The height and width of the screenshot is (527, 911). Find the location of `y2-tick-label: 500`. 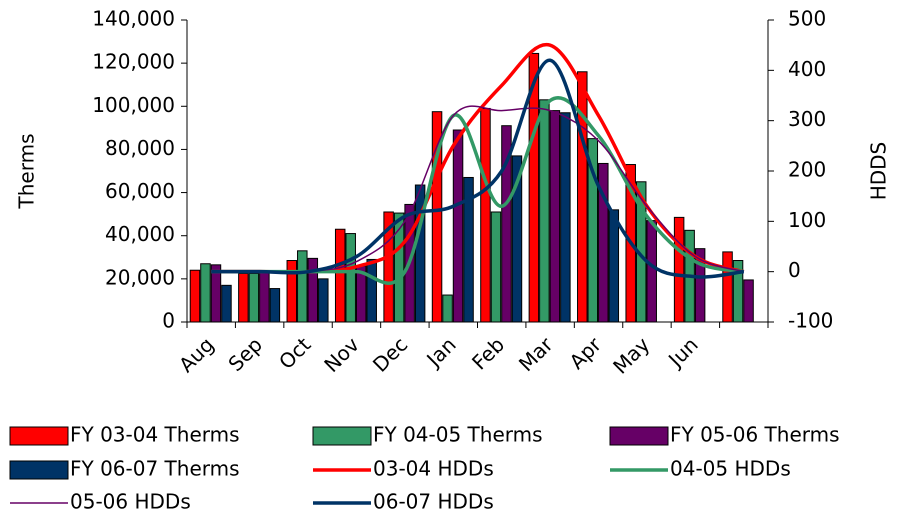

y2-tick-label: 500 is located at coordinates (807, 19).